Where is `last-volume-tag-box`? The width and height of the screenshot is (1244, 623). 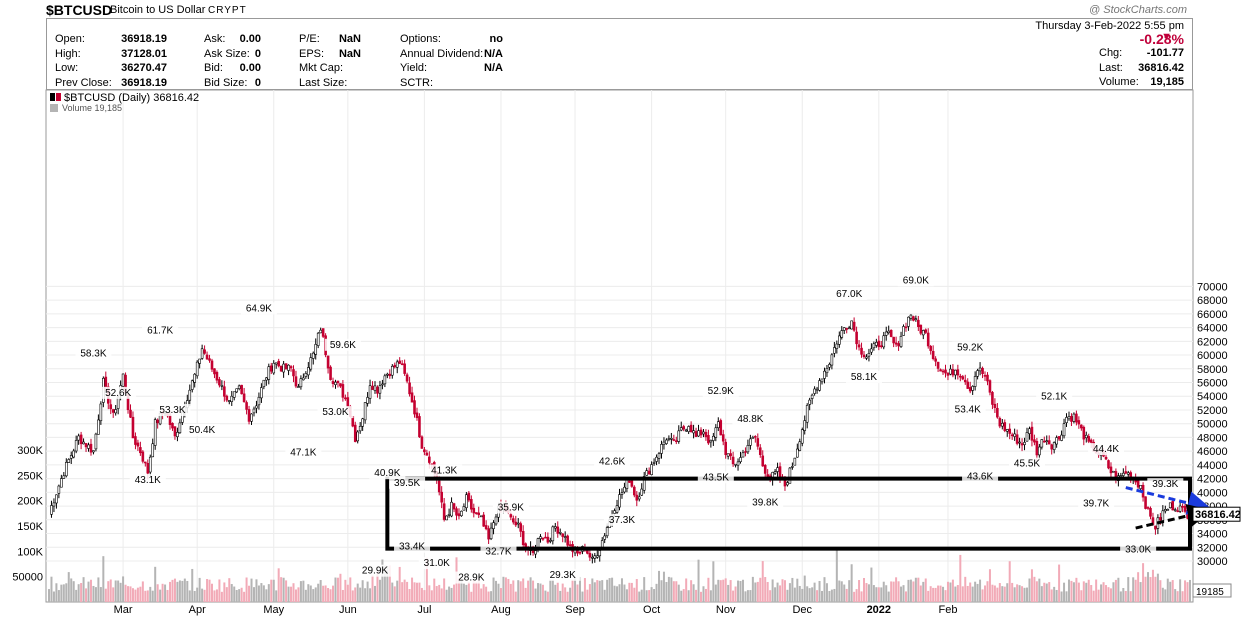 last-volume-tag-box is located at coordinates (1212, 590).